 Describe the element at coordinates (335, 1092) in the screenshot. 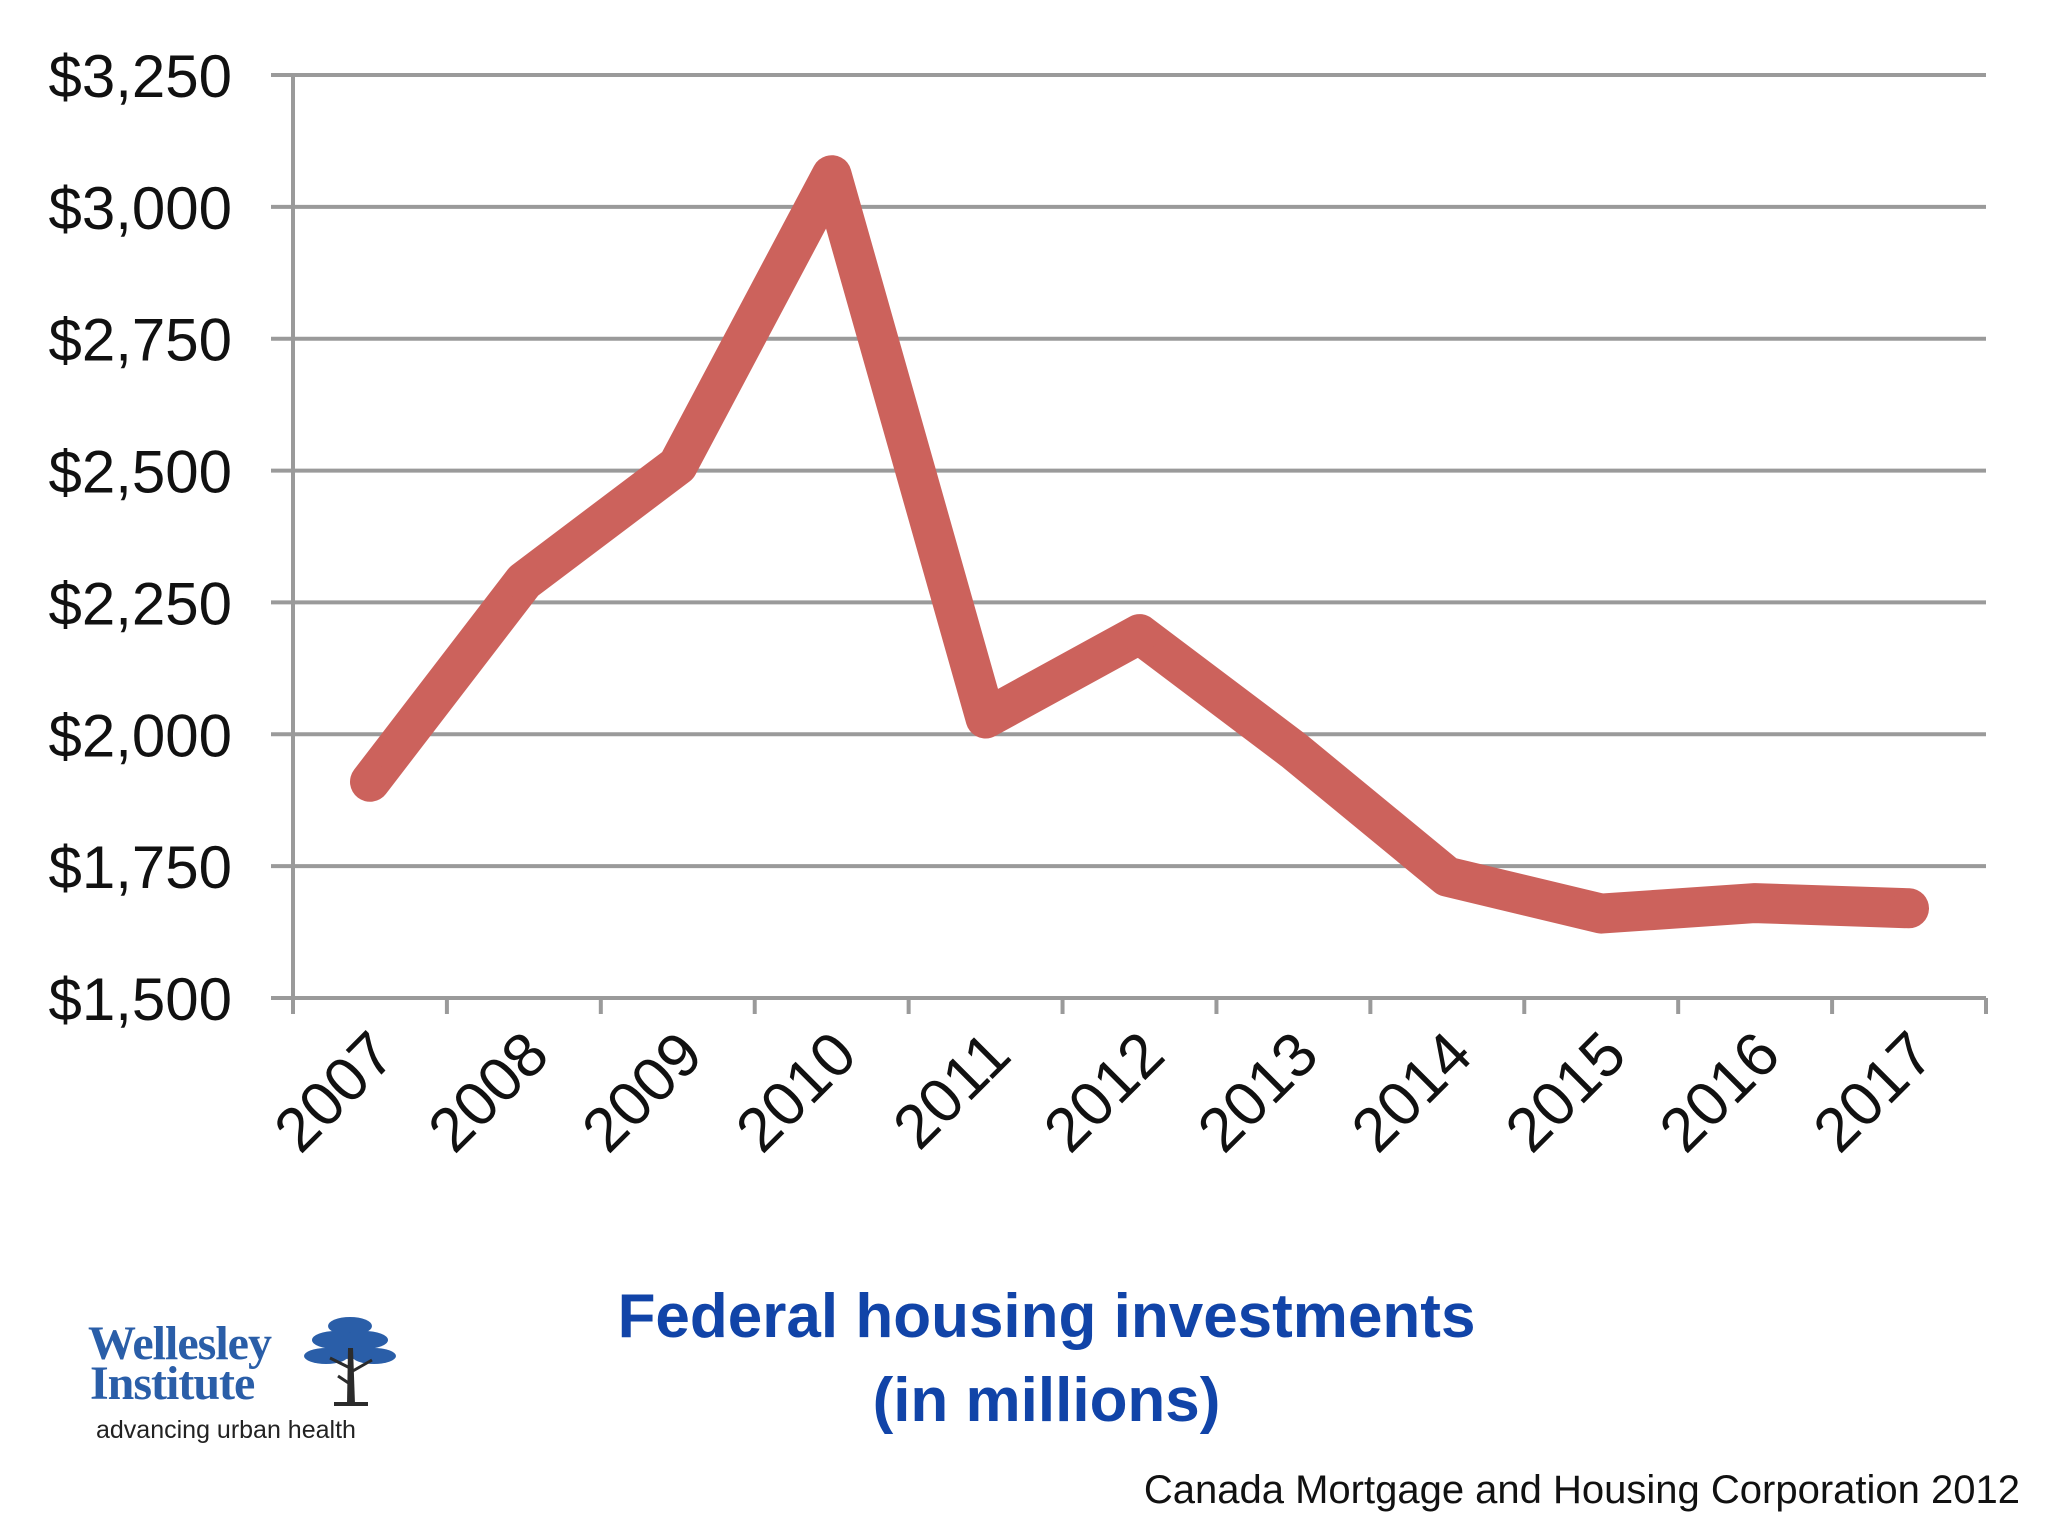

I see `x-tick-label: 2007` at that location.